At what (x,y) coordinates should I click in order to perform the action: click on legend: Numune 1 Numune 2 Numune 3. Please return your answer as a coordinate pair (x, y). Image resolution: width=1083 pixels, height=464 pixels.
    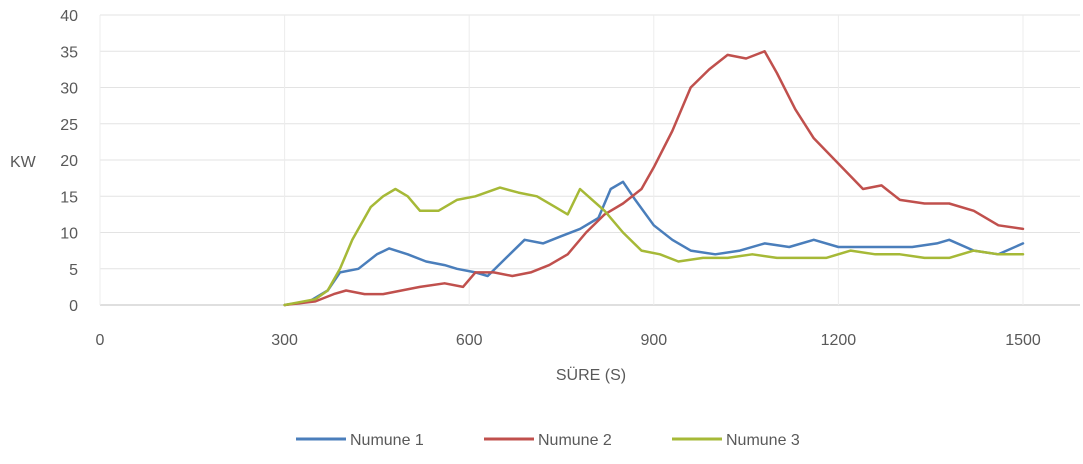
    Looking at the image, I should click on (548, 440).